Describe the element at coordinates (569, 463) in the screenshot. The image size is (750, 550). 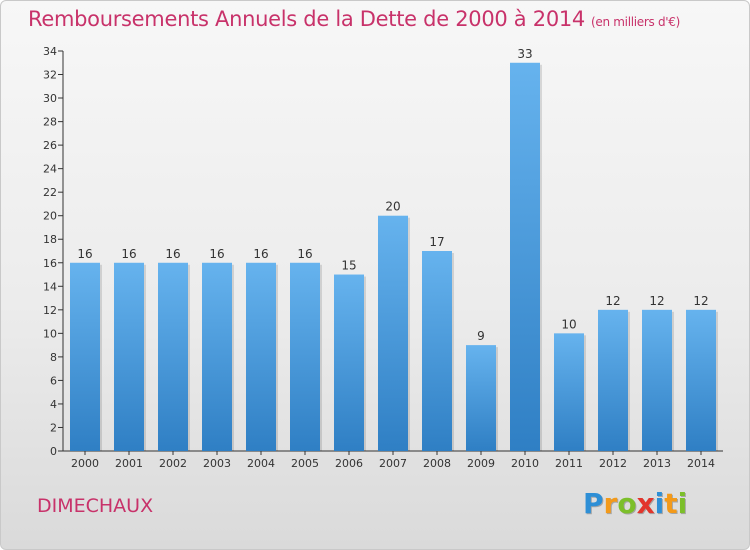
I see `x-tick-label: 2011` at that location.